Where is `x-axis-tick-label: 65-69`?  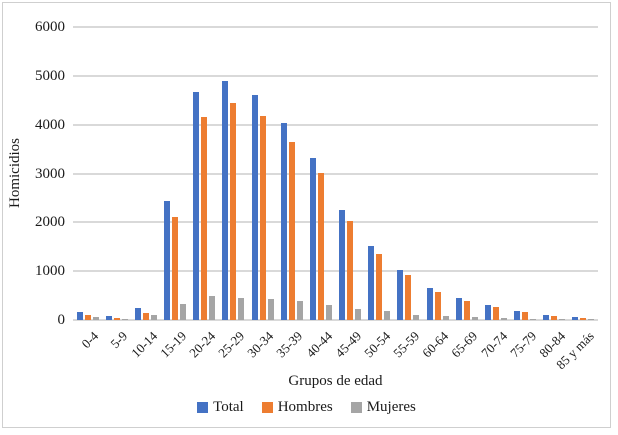
x-axis-tick-label: 65-69 is located at coordinates (464, 344).